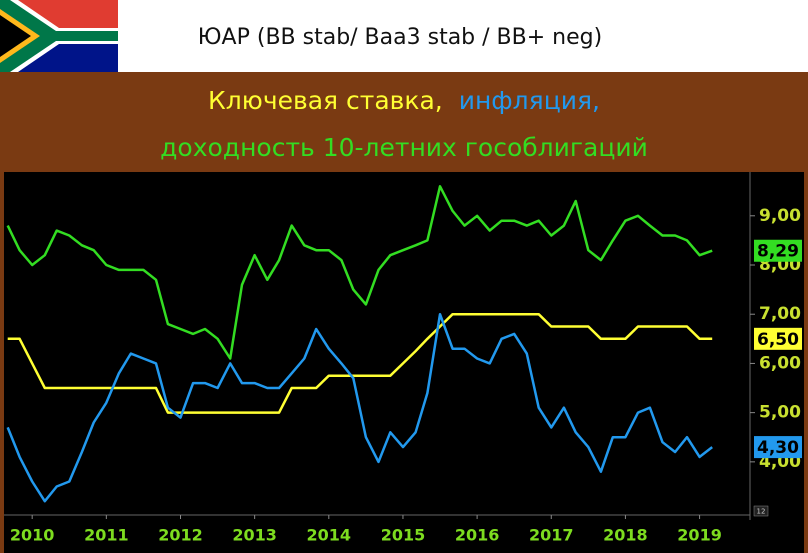 The width and height of the screenshot is (808, 553). I want to click on legend-entry: инфляция,, so click(529, 100).